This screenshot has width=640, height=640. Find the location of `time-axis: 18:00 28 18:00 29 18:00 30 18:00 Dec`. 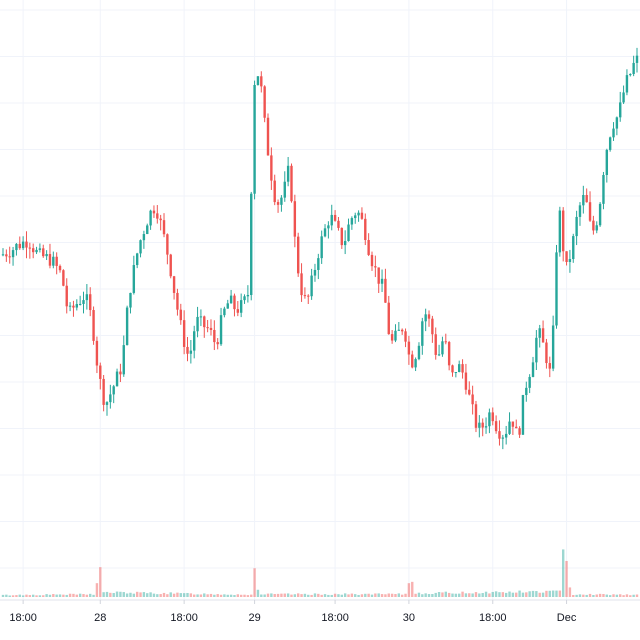

time-axis: 18:00 28 18:00 29 18:00 30 18:00 Dec is located at coordinates (293, 612).